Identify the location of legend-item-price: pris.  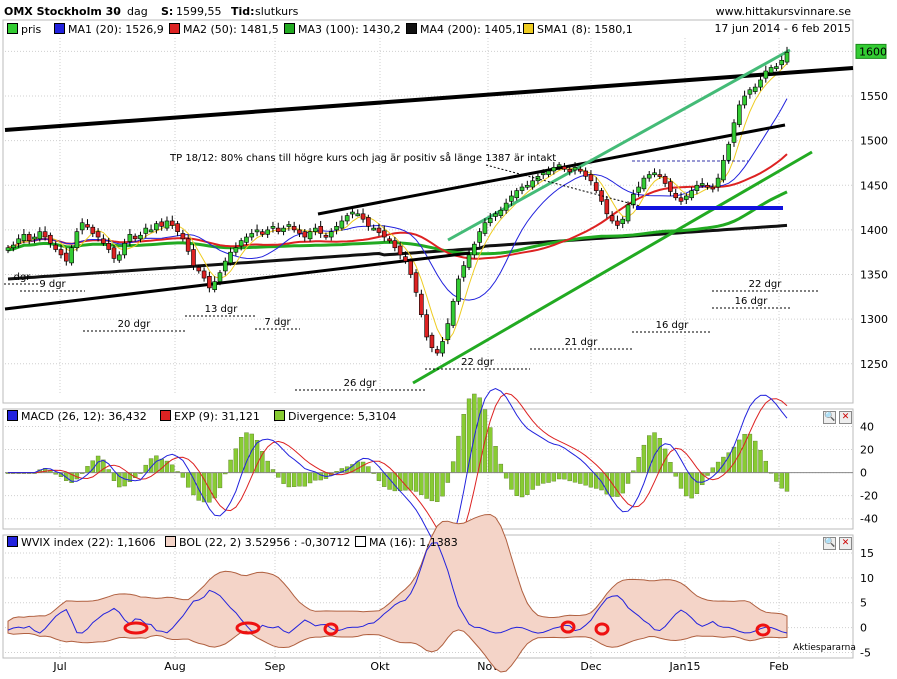
(24, 29).